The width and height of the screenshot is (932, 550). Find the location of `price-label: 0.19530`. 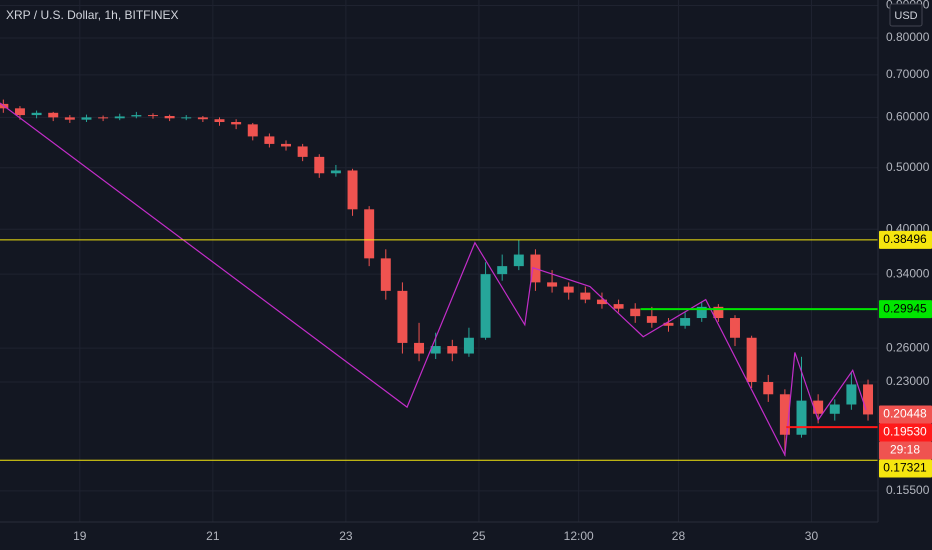

price-label: 0.19530 is located at coordinates (905, 432).